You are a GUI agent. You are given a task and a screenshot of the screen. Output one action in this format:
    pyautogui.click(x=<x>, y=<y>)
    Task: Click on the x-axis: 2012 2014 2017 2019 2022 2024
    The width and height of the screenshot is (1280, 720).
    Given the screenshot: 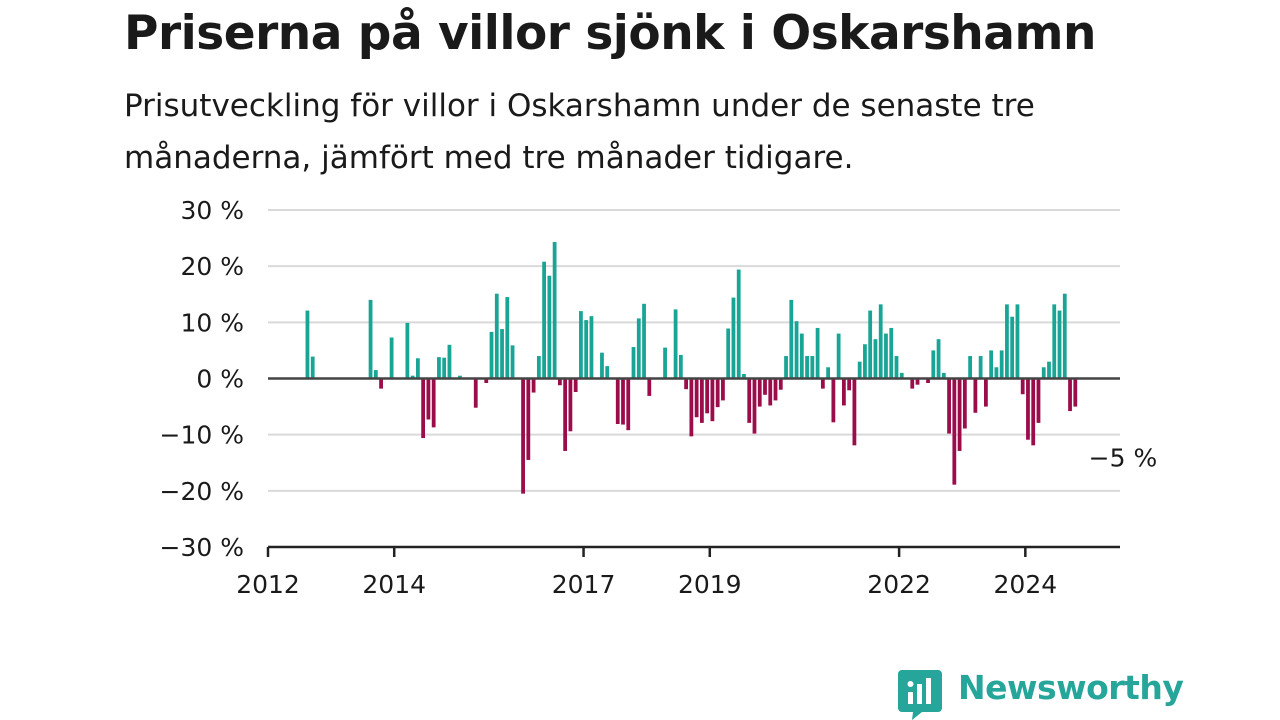 What is the action you would take?
    pyautogui.click(x=678, y=572)
    